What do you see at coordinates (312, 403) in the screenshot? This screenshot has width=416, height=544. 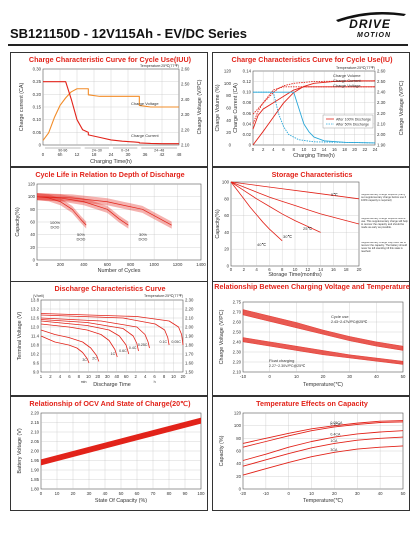 I see `chart-title: Temperature Effects on Capacity` at bounding box center [312, 403].